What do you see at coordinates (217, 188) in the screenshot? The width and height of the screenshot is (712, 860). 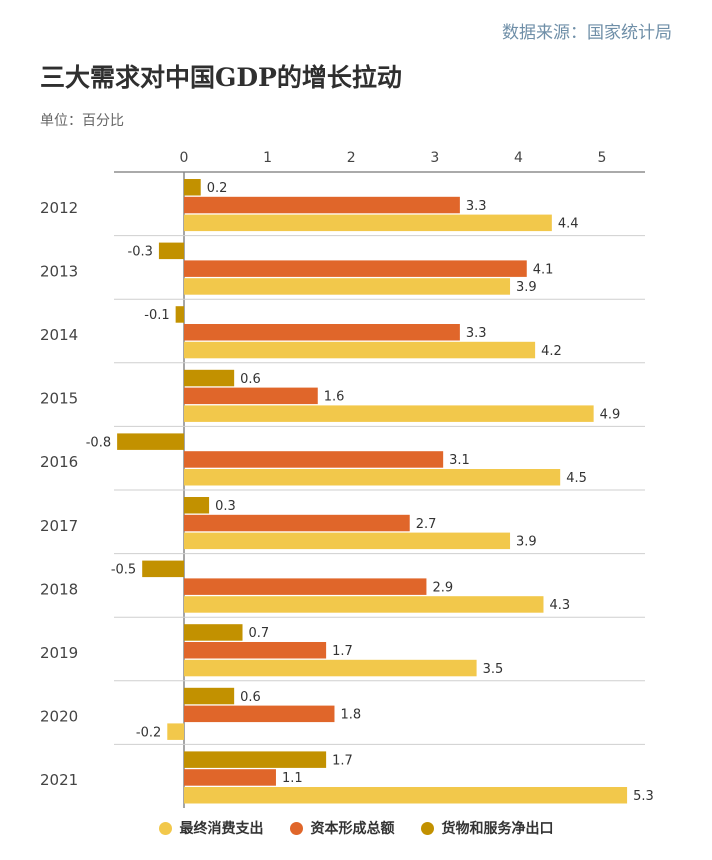 I see `data-label: 0.2` at bounding box center [217, 188].